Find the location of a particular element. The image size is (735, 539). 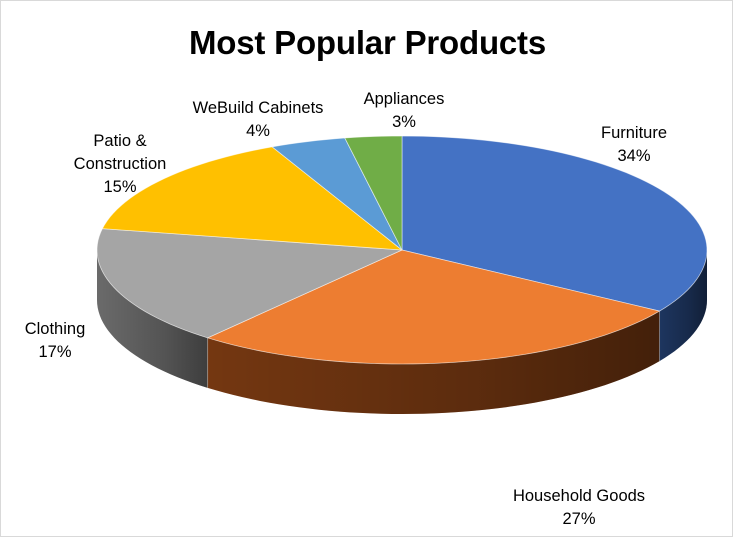

label-appliances-name: Appliances is located at coordinates (404, 99).